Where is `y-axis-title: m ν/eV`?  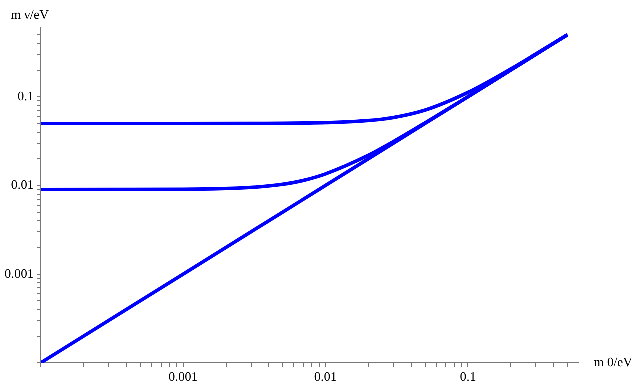 y-axis-title: m ν/eV is located at coordinates (30, 14).